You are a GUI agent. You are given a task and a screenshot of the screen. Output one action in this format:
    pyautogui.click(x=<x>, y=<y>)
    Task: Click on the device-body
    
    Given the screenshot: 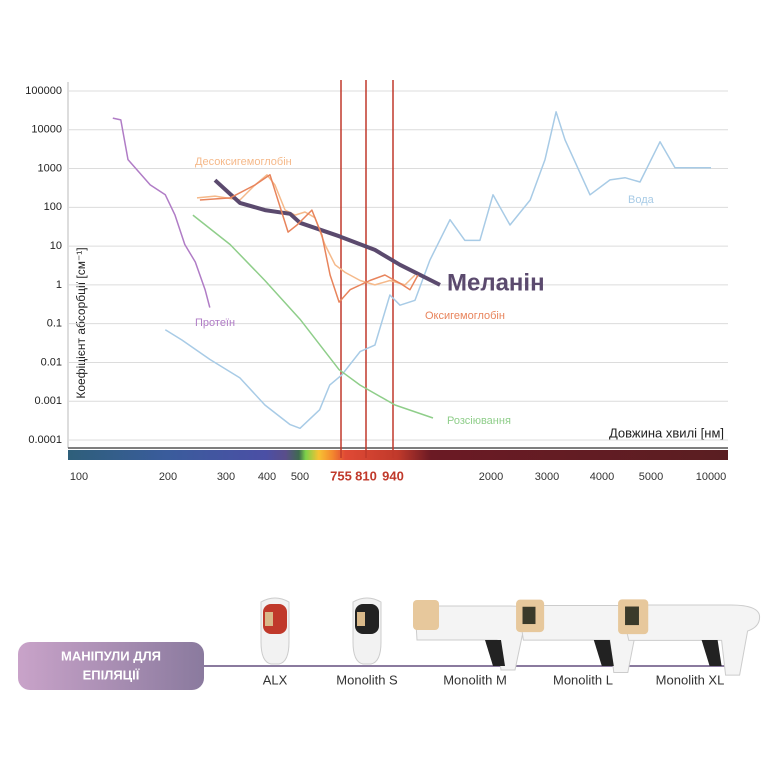 What is the action you would take?
    pyautogui.click(x=690, y=640)
    